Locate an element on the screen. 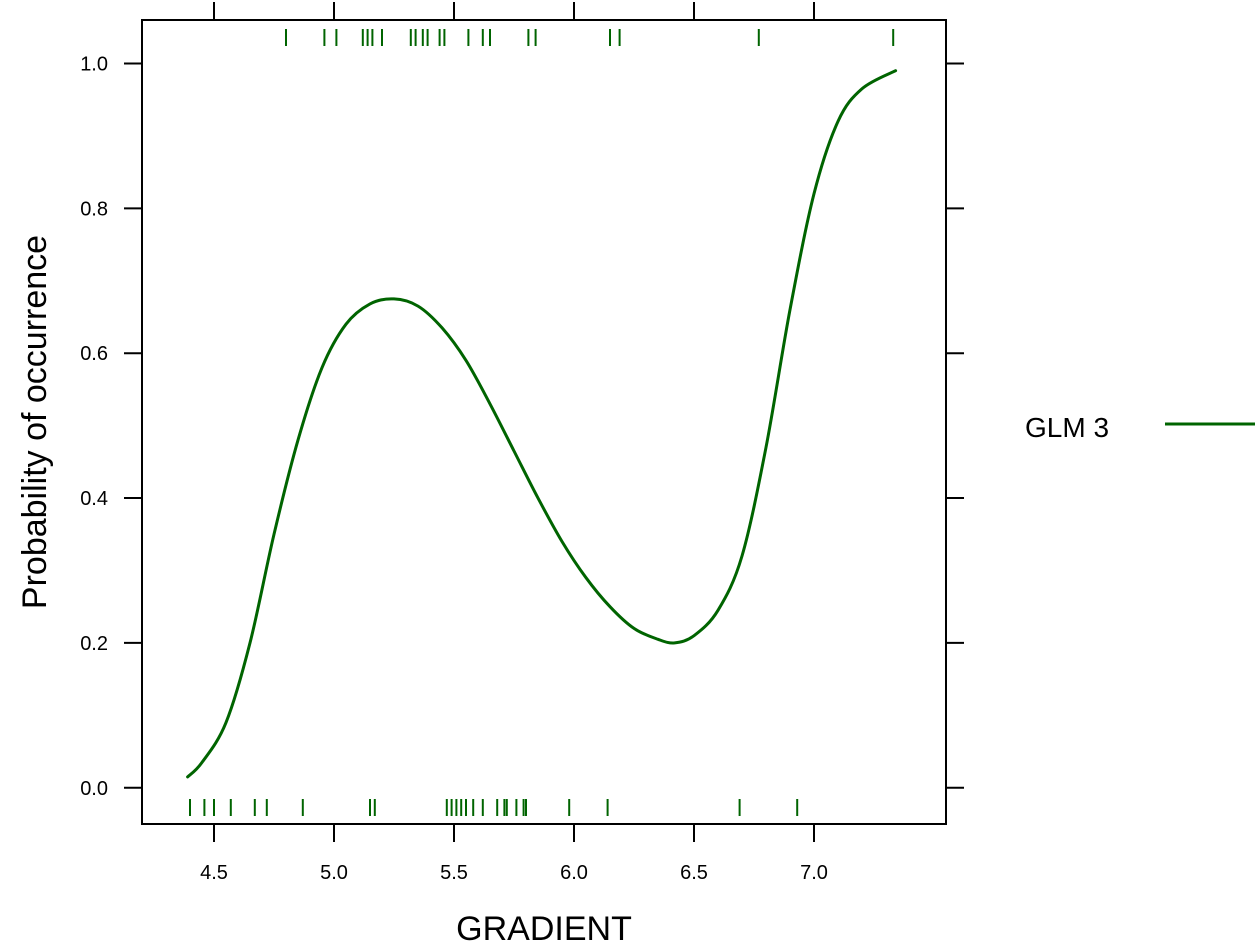  y-tick-label: 0.4 is located at coordinates (94, 499).